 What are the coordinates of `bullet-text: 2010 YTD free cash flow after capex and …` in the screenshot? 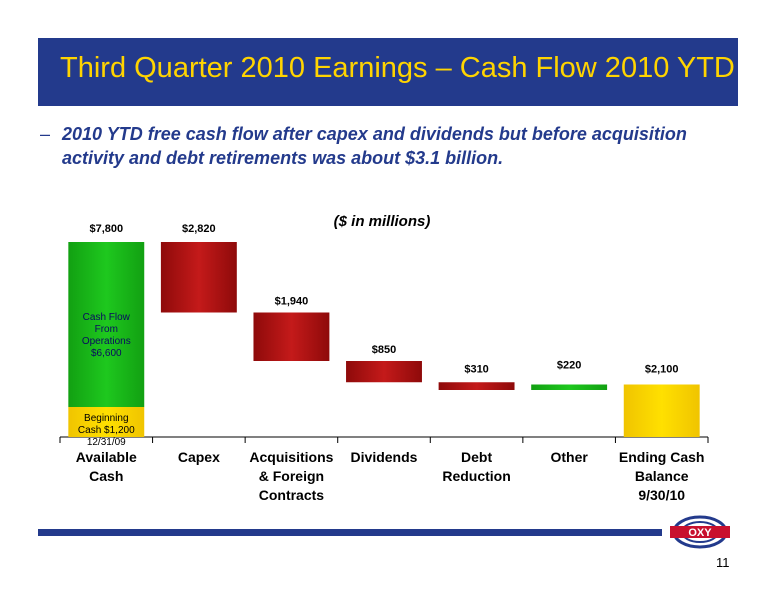 It's located at (374, 146).